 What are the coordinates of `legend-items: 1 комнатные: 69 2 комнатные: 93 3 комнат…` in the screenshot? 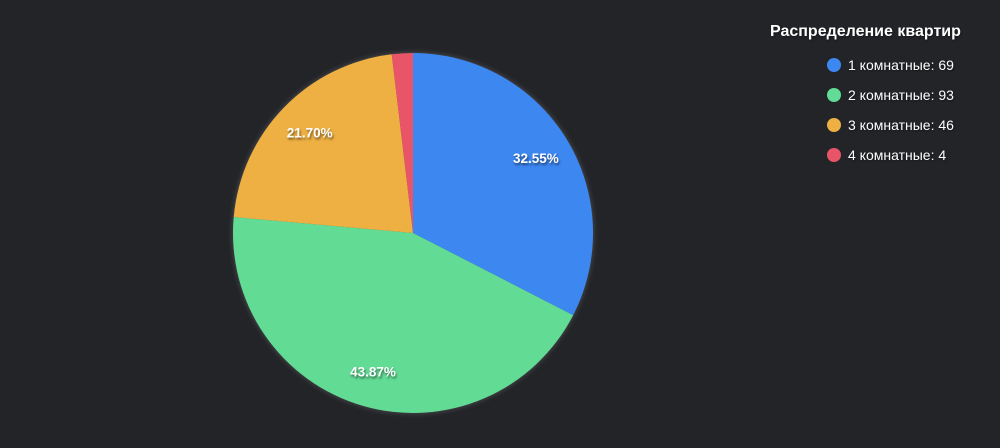 It's located at (894, 110).